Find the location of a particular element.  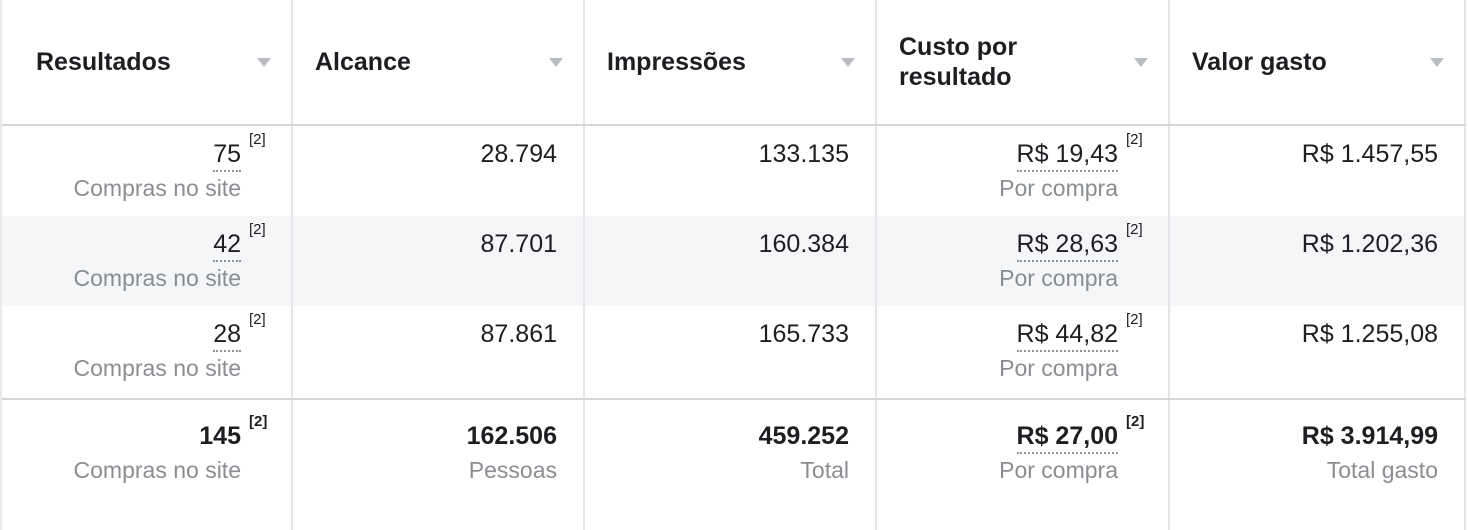

cell-alcance: 87.861 is located at coordinates (439, 352).